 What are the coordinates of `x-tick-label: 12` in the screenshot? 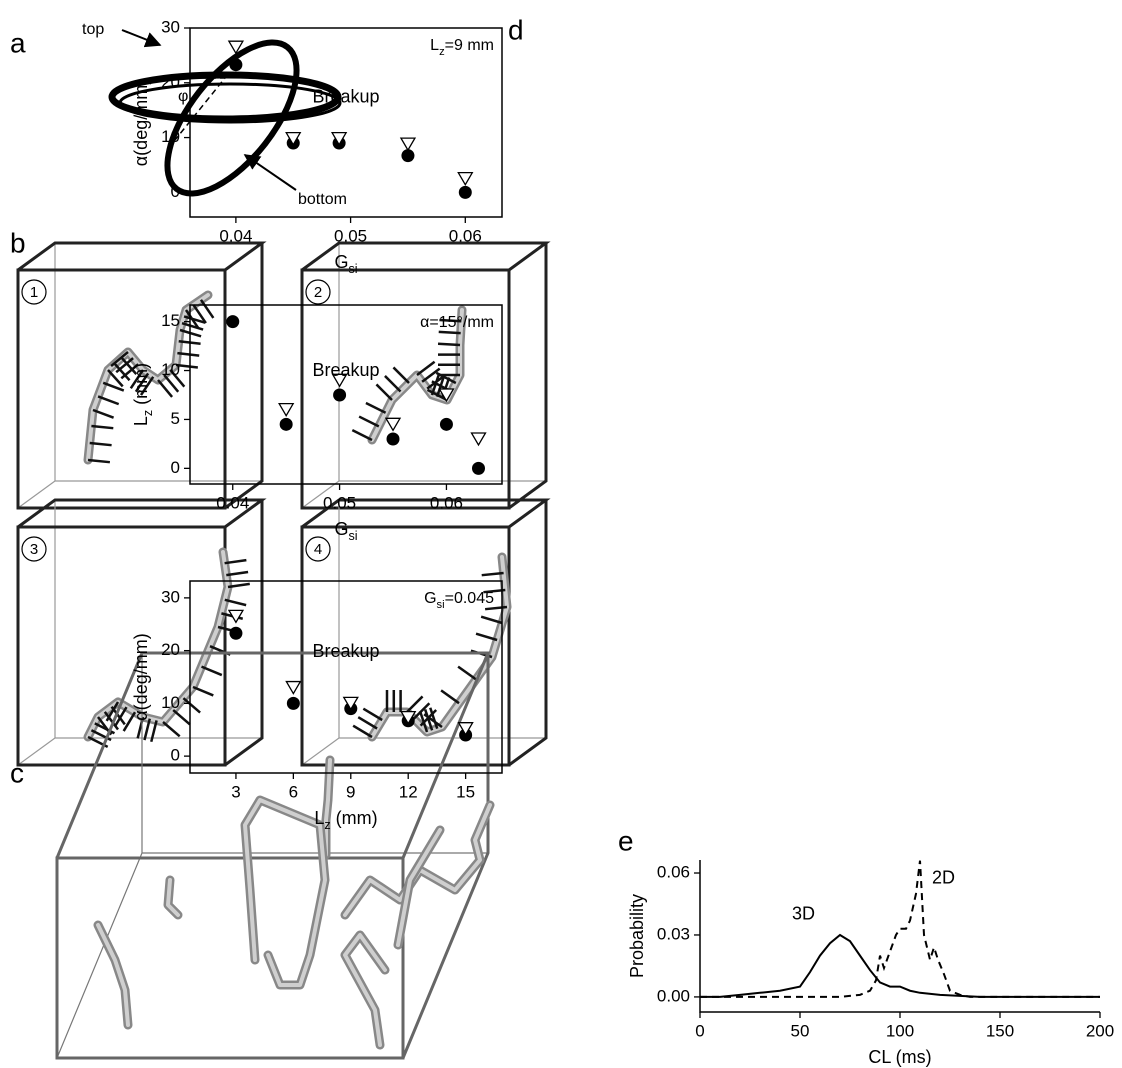 It's located at (408, 791).